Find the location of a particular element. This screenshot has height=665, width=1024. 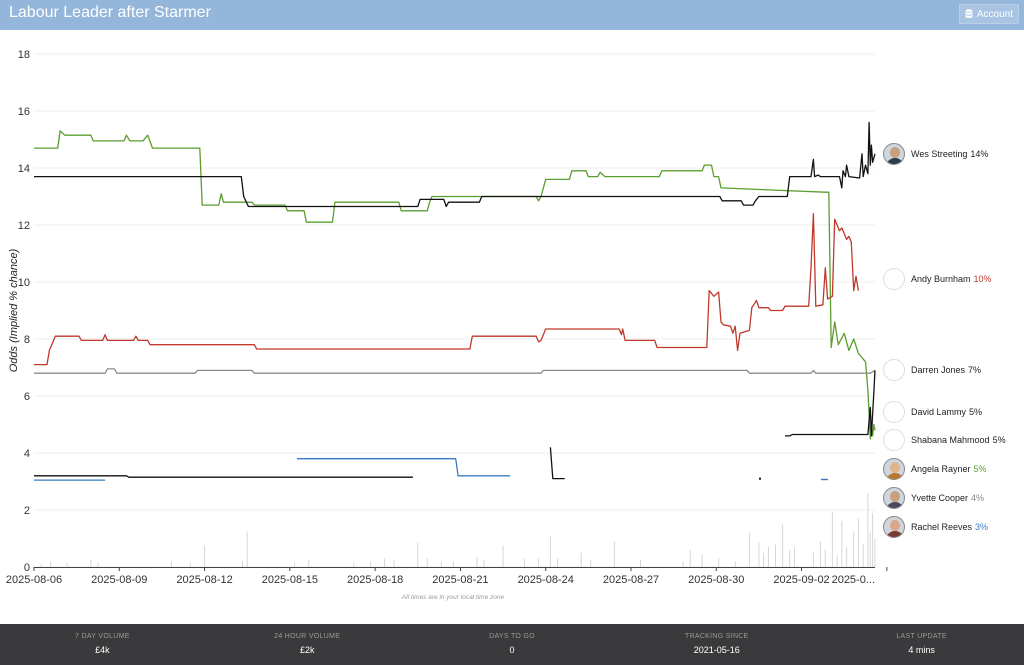

x-tick-label: 2025-08-18 is located at coordinates (375, 580).